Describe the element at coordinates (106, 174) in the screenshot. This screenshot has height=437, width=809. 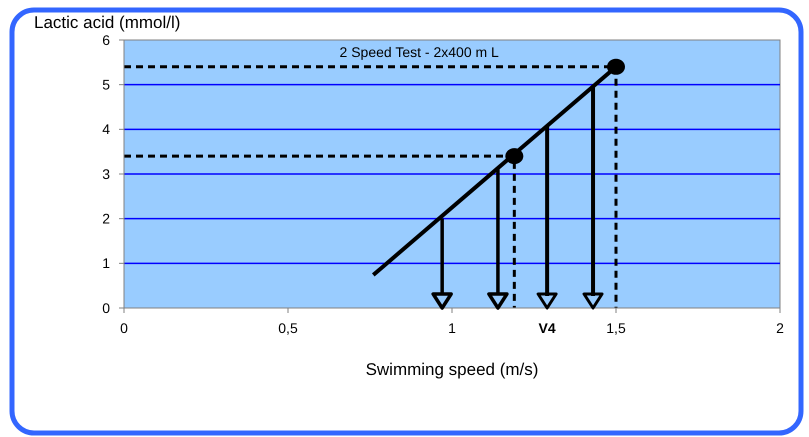
I see `y-tick-label: 3` at that location.